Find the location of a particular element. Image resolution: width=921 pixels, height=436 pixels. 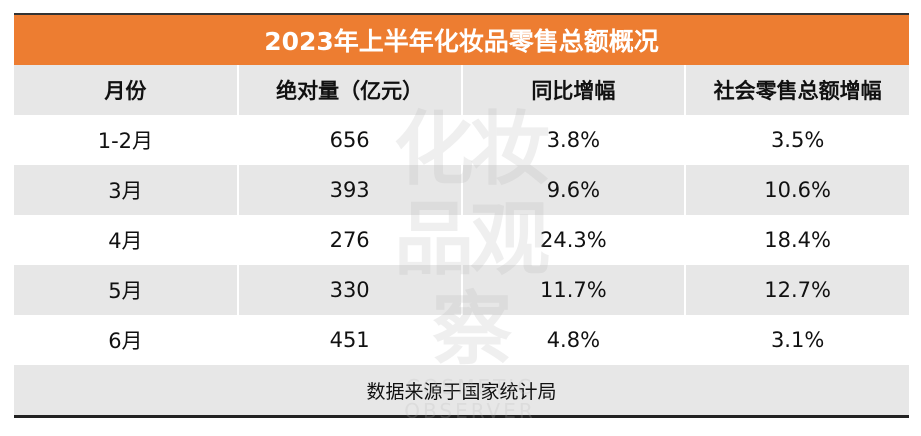

table-row: 5月 330 11.7% 12.7% is located at coordinates (461, 290).